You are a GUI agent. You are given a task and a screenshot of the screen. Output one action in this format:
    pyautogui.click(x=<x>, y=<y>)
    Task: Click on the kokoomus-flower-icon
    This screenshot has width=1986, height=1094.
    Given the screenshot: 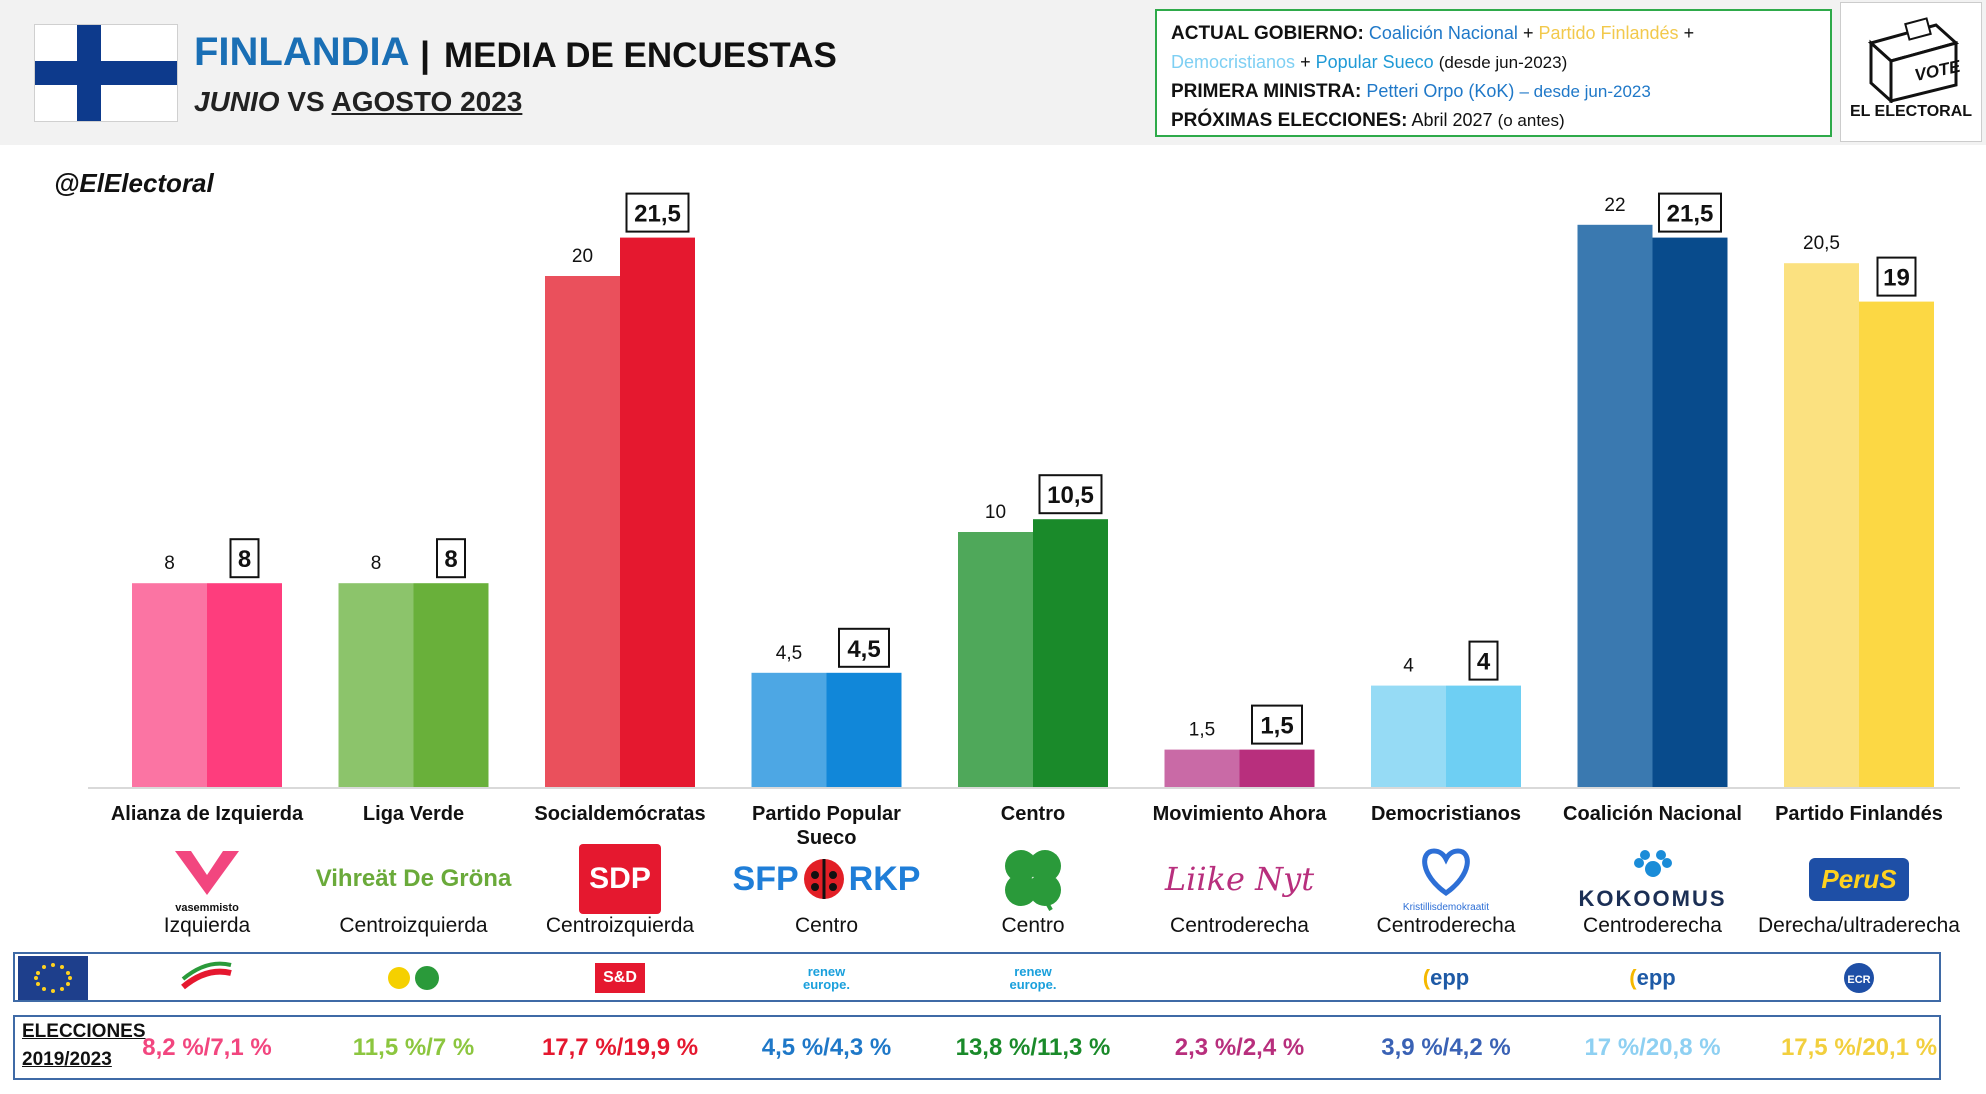 What is the action you would take?
    pyautogui.click(x=1652, y=863)
    